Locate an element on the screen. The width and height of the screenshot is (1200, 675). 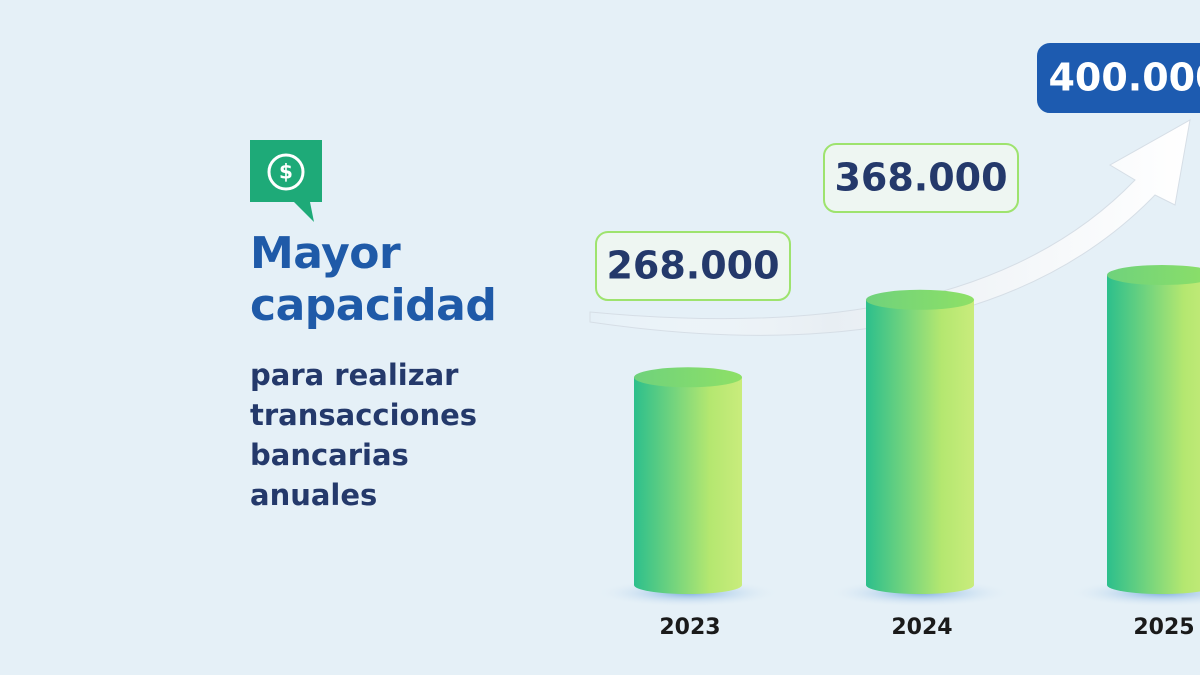
value-label: 268.000 is located at coordinates (692, 266).